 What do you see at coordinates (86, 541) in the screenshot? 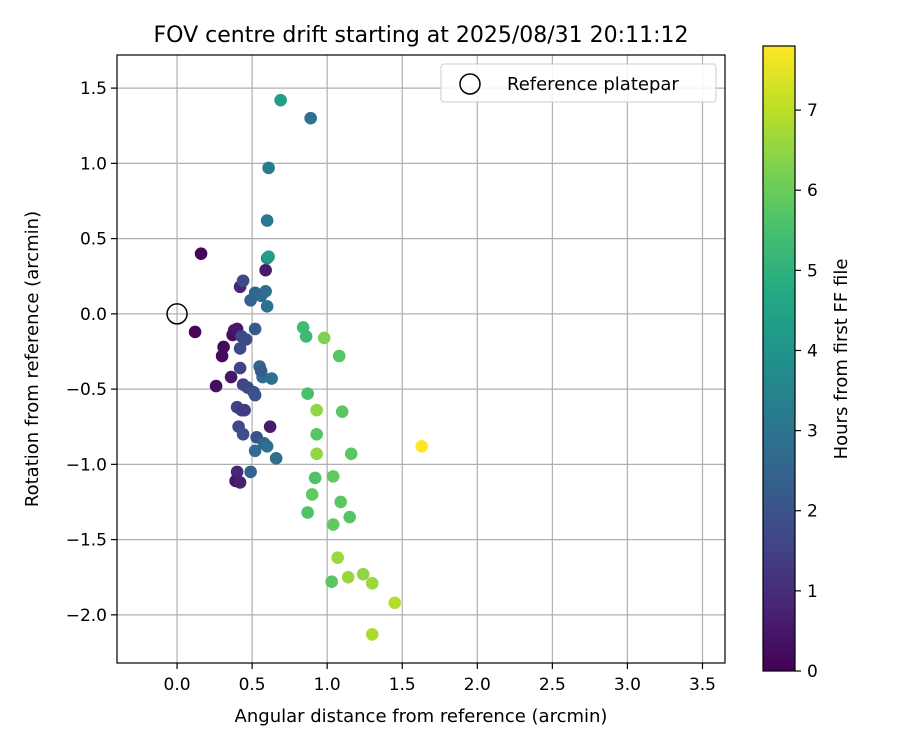
I see `y-tick-label: −1.5` at bounding box center [86, 541].